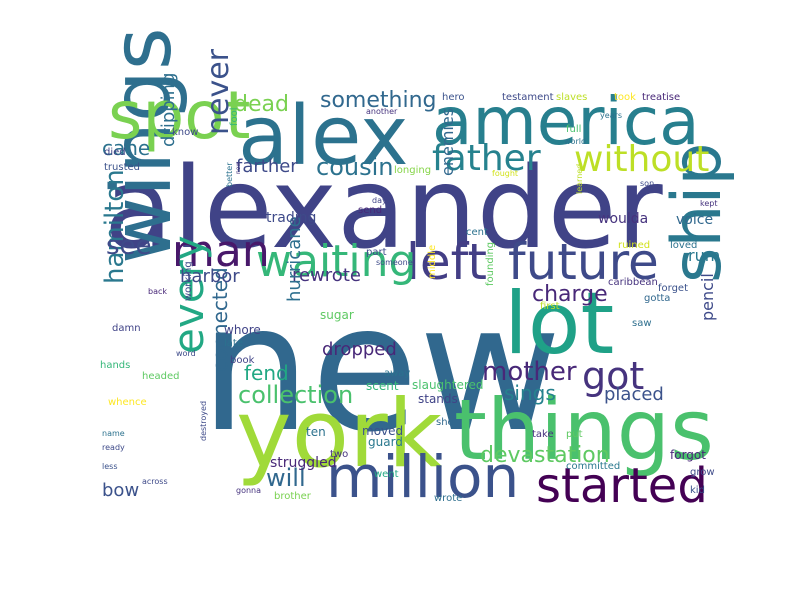  Describe the element at coordinates (486, 158) in the screenshot. I see `word-father: father` at that location.